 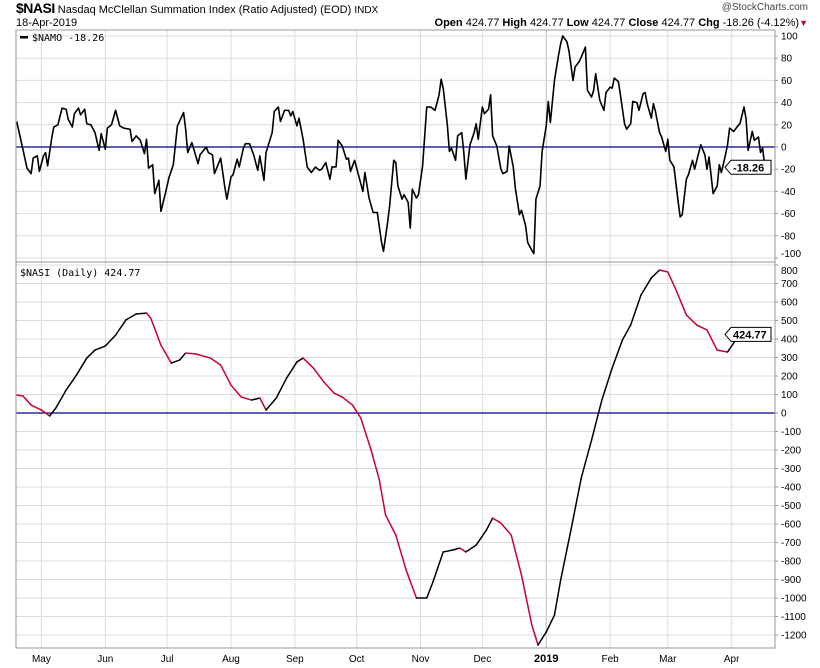 I want to click on y-tick-label: 600, so click(x=789, y=303).